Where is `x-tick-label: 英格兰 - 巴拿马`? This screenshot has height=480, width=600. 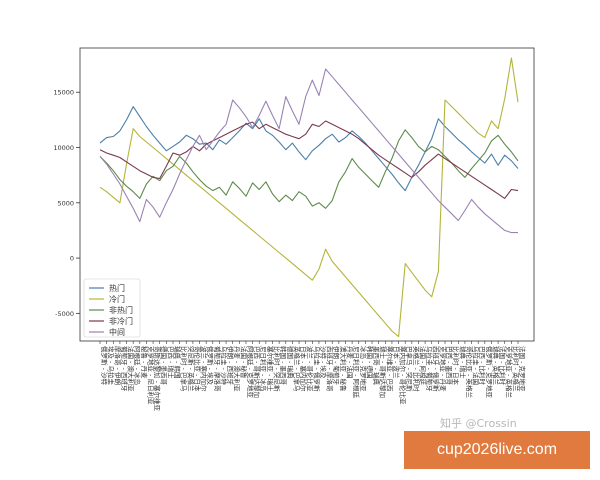 x-tick-label: 英格兰 - 巴拿马 is located at coordinates (296, 368).